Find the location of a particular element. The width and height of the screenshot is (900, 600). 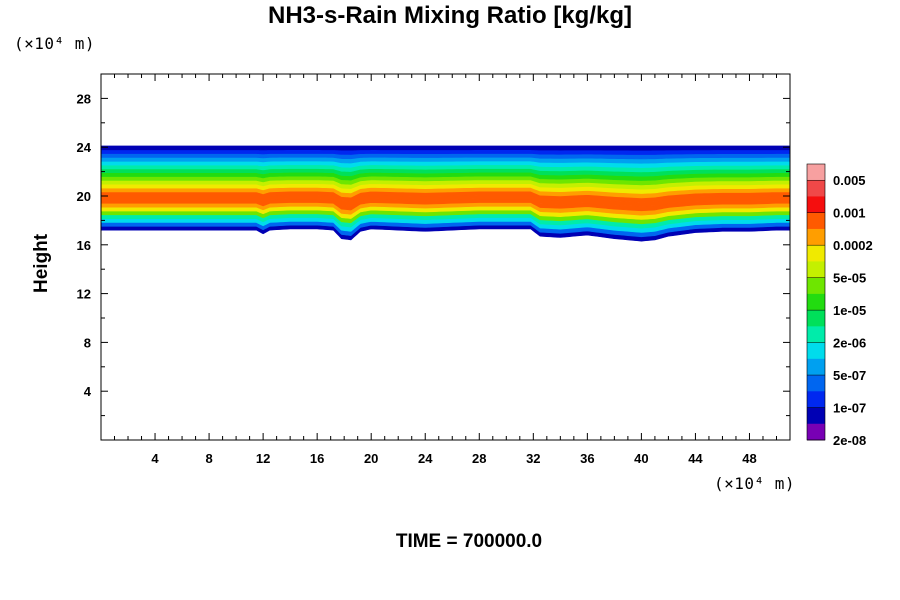

time-label: TIME = 700000.0 is located at coordinates (469, 541).